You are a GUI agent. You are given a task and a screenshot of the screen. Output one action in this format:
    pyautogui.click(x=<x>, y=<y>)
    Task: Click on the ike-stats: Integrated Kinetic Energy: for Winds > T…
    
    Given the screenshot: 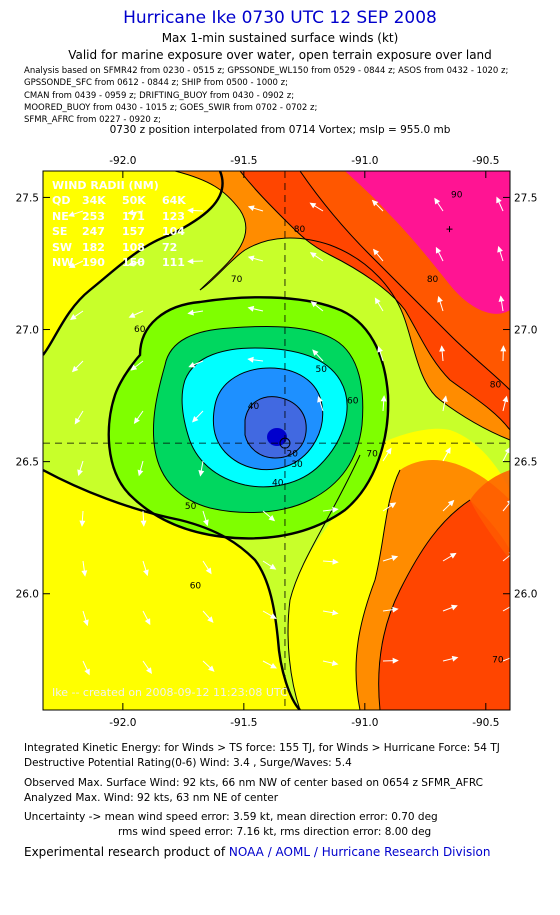 What is the action you would take?
    pyautogui.click(x=262, y=748)
    